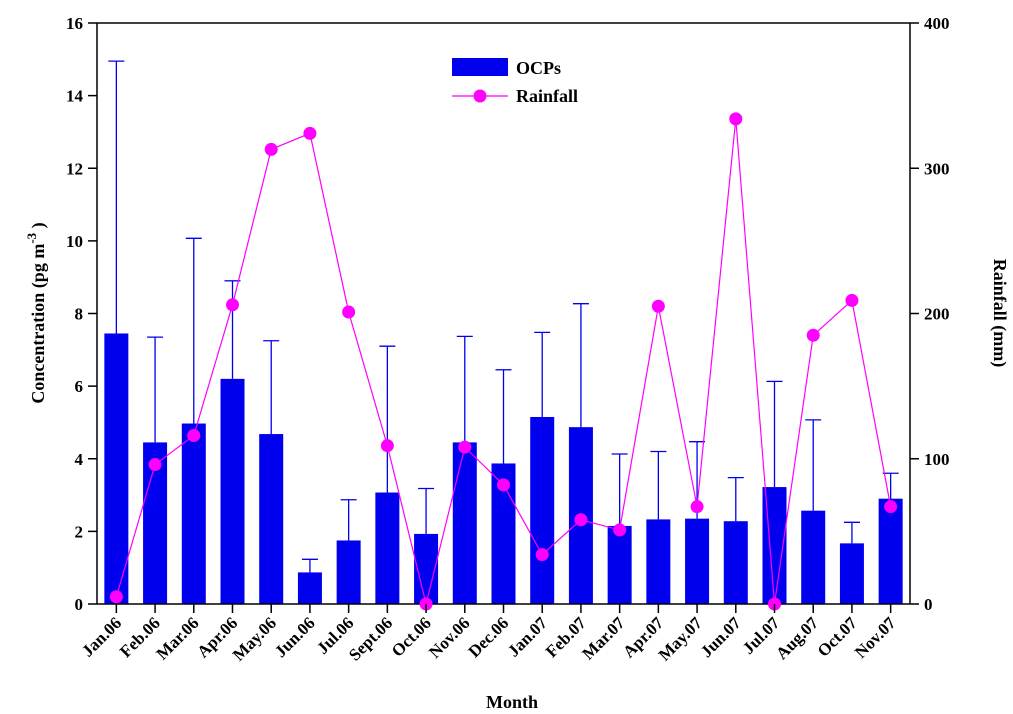 Image resolution: width=1013 pixels, height=714 pixels. What do you see at coordinates (74, 168) in the screenshot?
I see `y-tick-label: 12` at bounding box center [74, 168].